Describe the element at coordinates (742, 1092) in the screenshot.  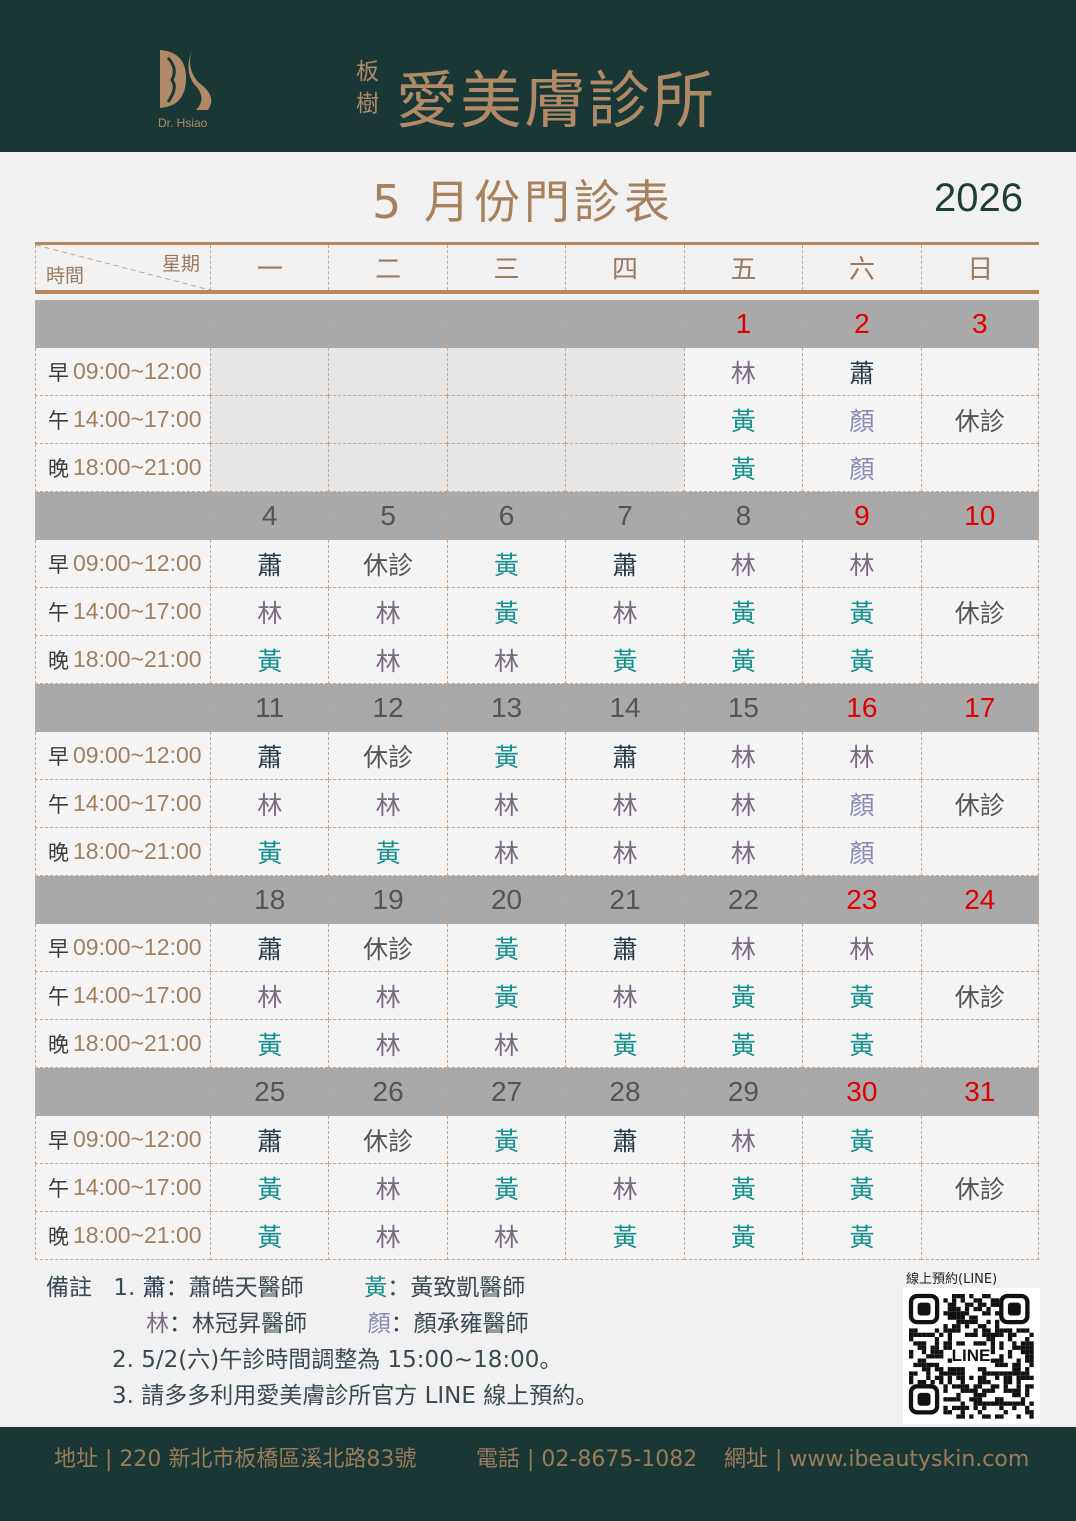
I see `date-cell: 29` at that location.